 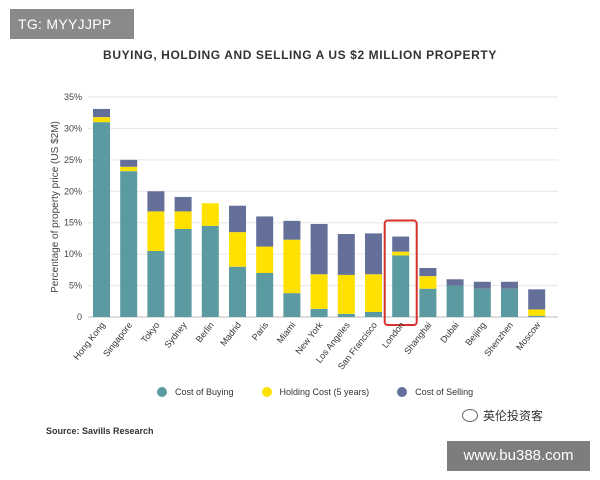 What do you see at coordinates (266, 392) in the screenshot?
I see `legend-swatch-holding` at bounding box center [266, 392].